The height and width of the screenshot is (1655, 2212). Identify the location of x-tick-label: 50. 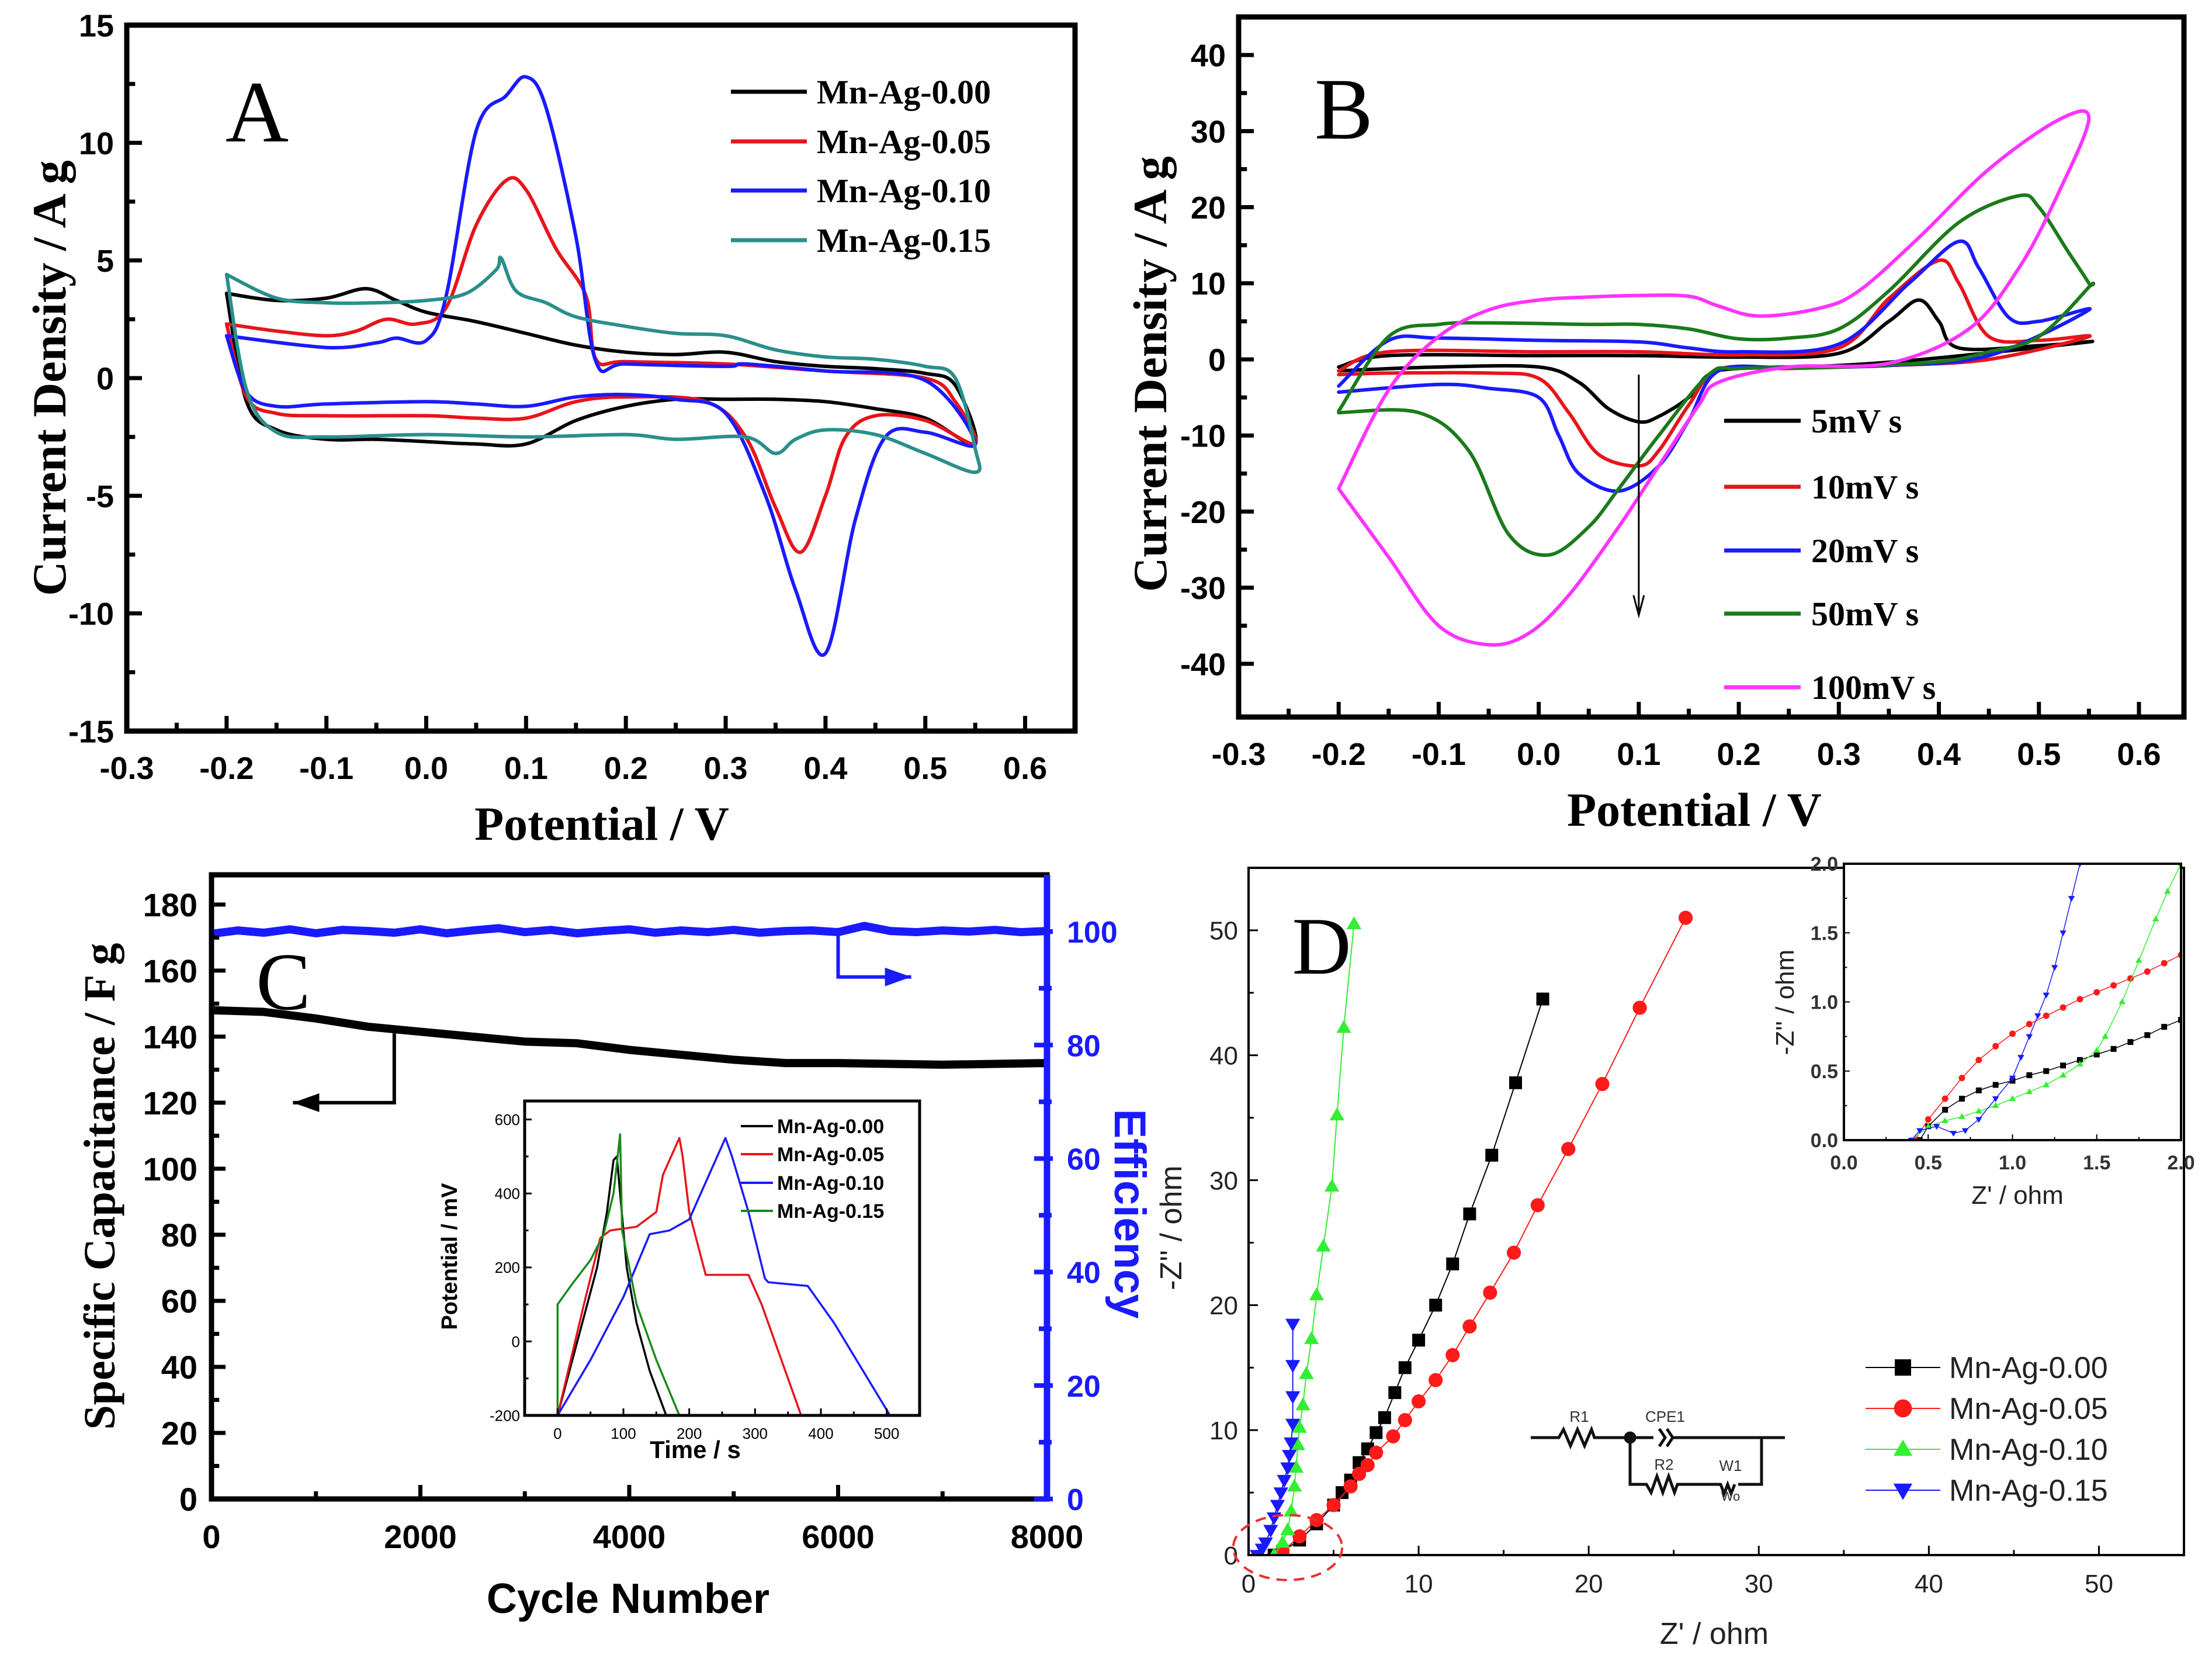
(2099, 1584).